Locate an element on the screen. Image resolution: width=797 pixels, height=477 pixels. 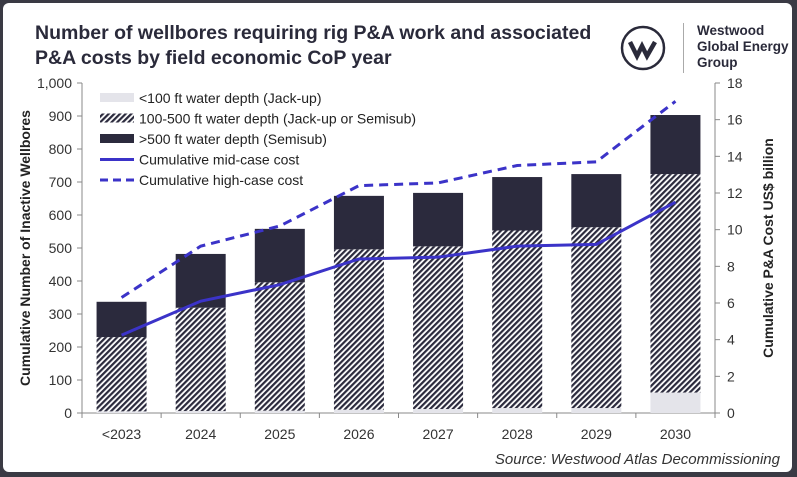
x-tick-label: <2023 is located at coordinates (122, 434).